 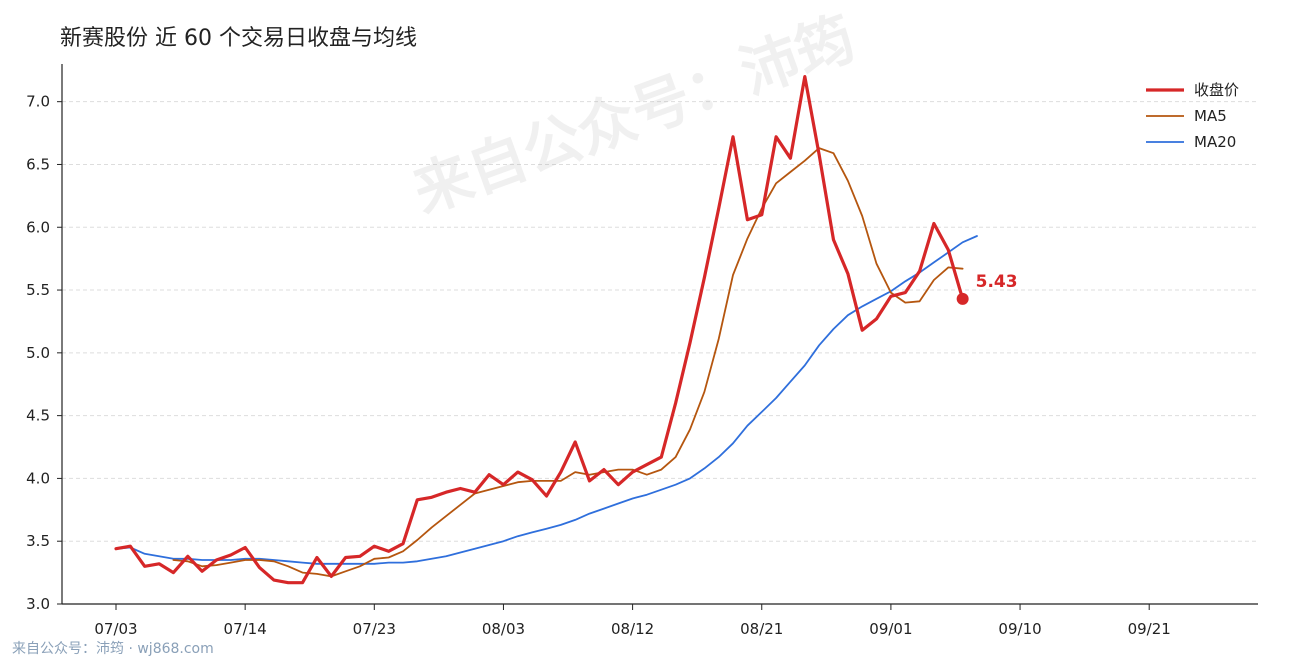 I want to click on y-tick-label: 4.5, so click(x=38, y=416).